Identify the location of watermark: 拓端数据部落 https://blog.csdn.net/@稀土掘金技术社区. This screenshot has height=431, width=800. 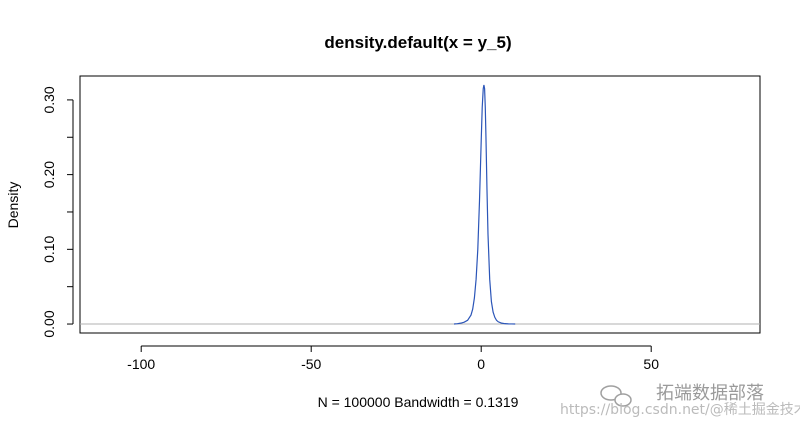
(680, 400).